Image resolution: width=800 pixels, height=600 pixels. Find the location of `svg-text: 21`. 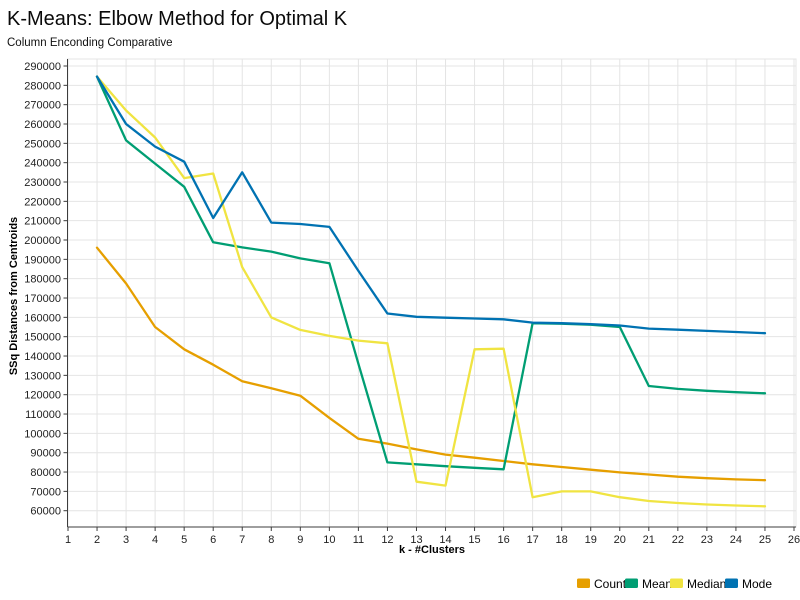

svg-text: 21 is located at coordinates (649, 540).